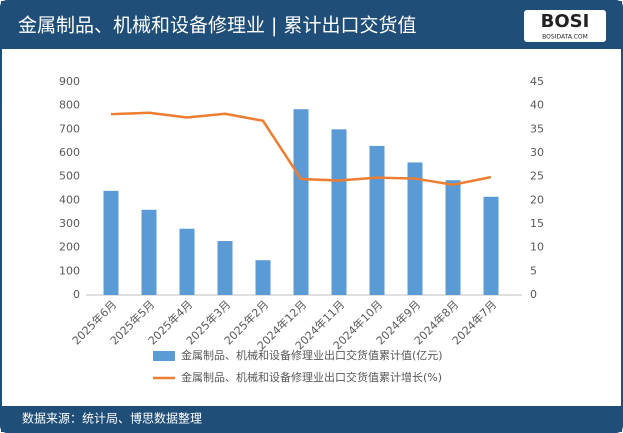 The image size is (623, 433). What do you see at coordinates (69, 199) in the screenshot?
I see `y-tick-label: 400` at bounding box center [69, 199].